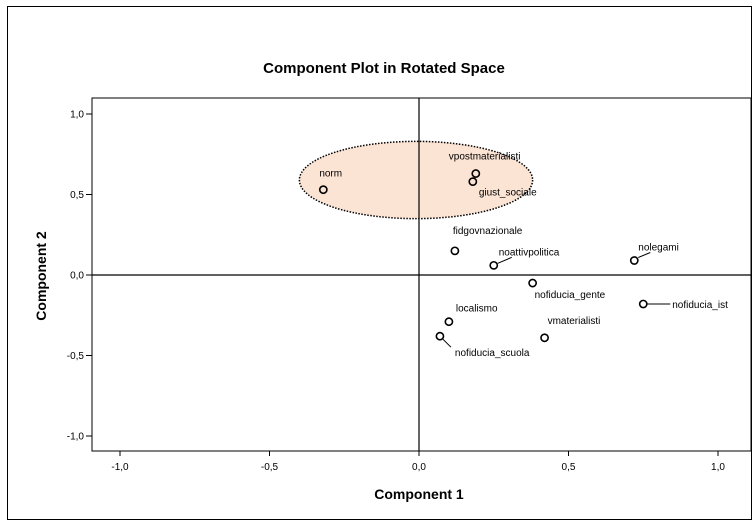 The height and width of the screenshot is (524, 755). What do you see at coordinates (419, 467) in the screenshot?
I see `x-tick-label: 0,0` at bounding box center [419, 467].